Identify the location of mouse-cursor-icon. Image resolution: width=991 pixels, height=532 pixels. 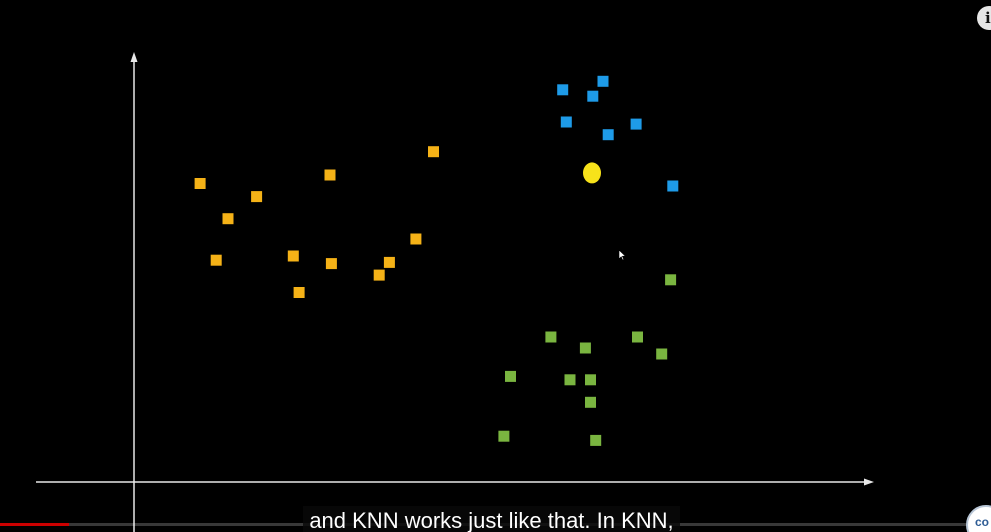
(622, 255).